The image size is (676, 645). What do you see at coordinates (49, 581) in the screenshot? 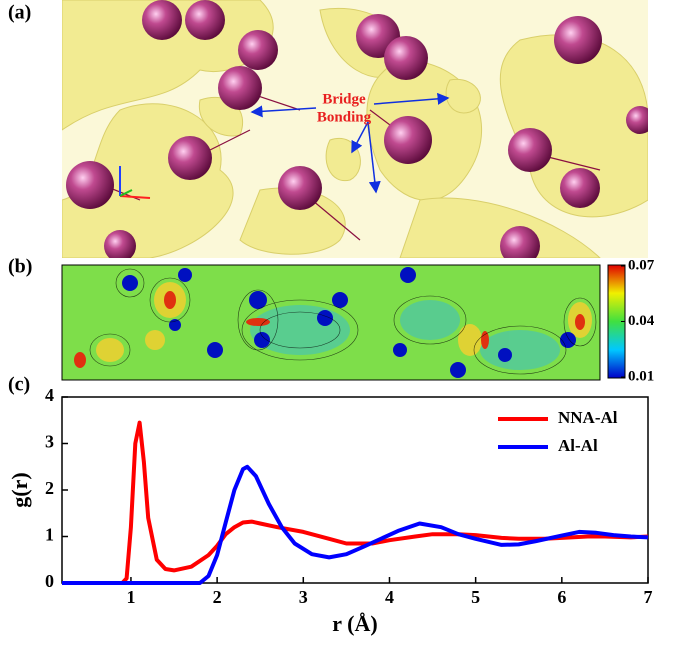
I see `y-tick-label: 0` at bounding box center [49, 581].